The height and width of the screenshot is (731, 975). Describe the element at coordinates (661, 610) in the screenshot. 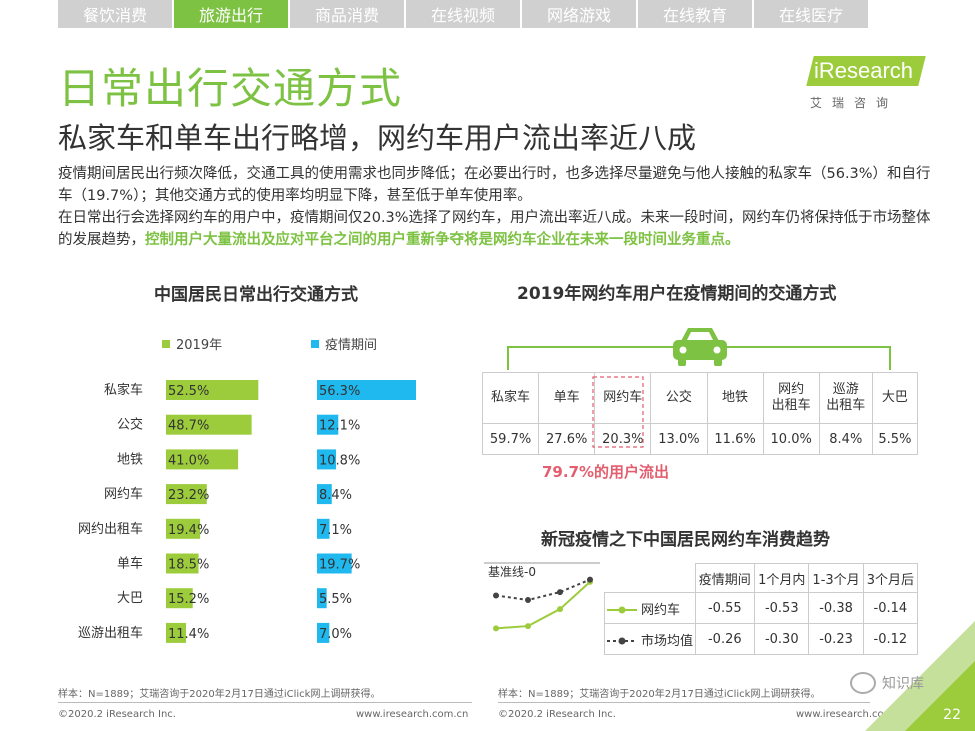

I see `trend-series-label: 网约车` at that location.